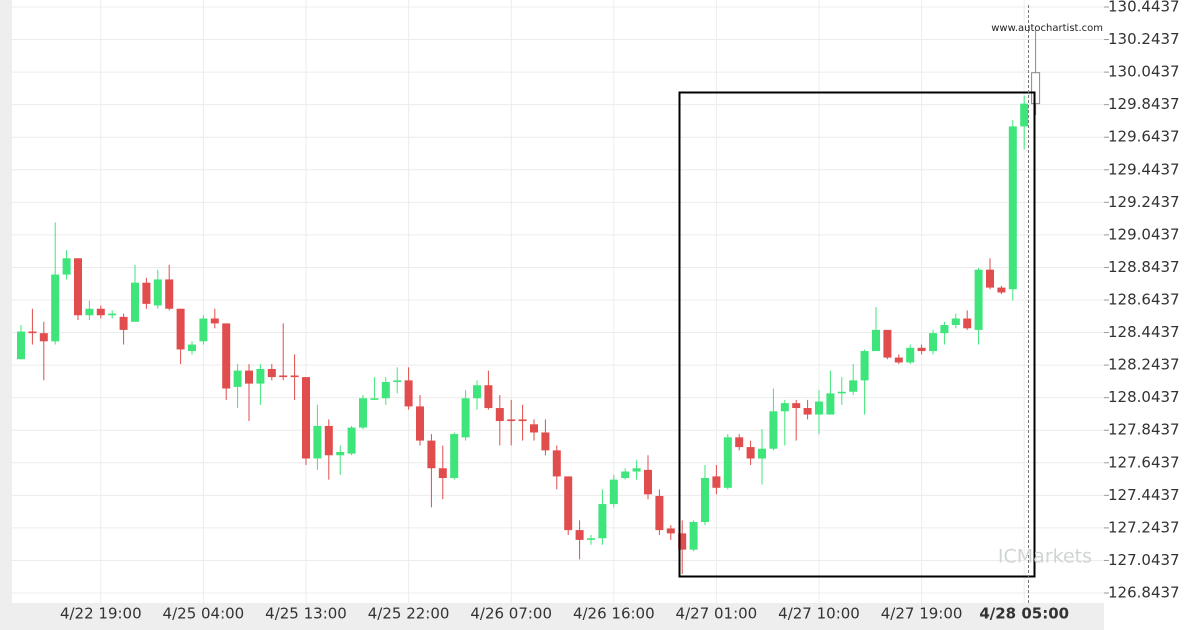 The height and width of the screenshot is (630, 1200). What do you see at coordinates (819, 614) in the screenshot?
I see `x-tick-label: 4/27 10:00` at bounding box center [819, 614].